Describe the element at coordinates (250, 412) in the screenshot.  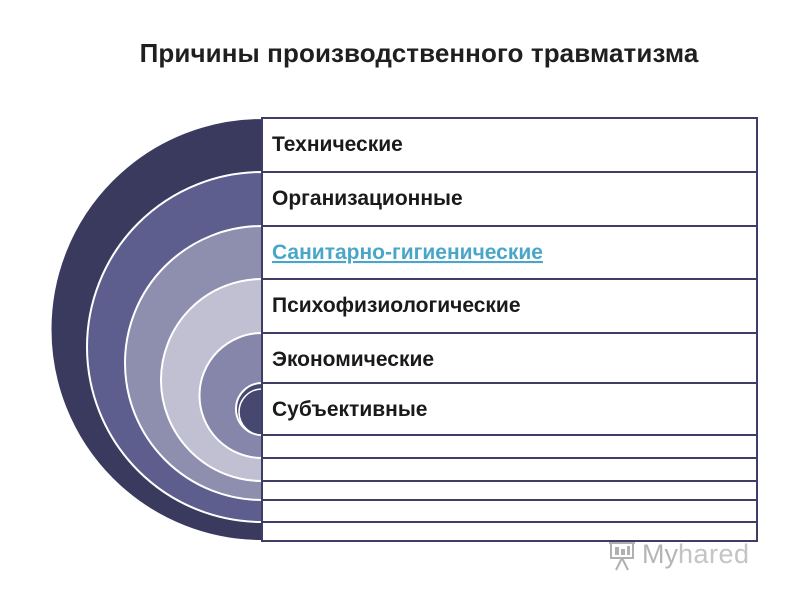
I see `ring-core` at that location.